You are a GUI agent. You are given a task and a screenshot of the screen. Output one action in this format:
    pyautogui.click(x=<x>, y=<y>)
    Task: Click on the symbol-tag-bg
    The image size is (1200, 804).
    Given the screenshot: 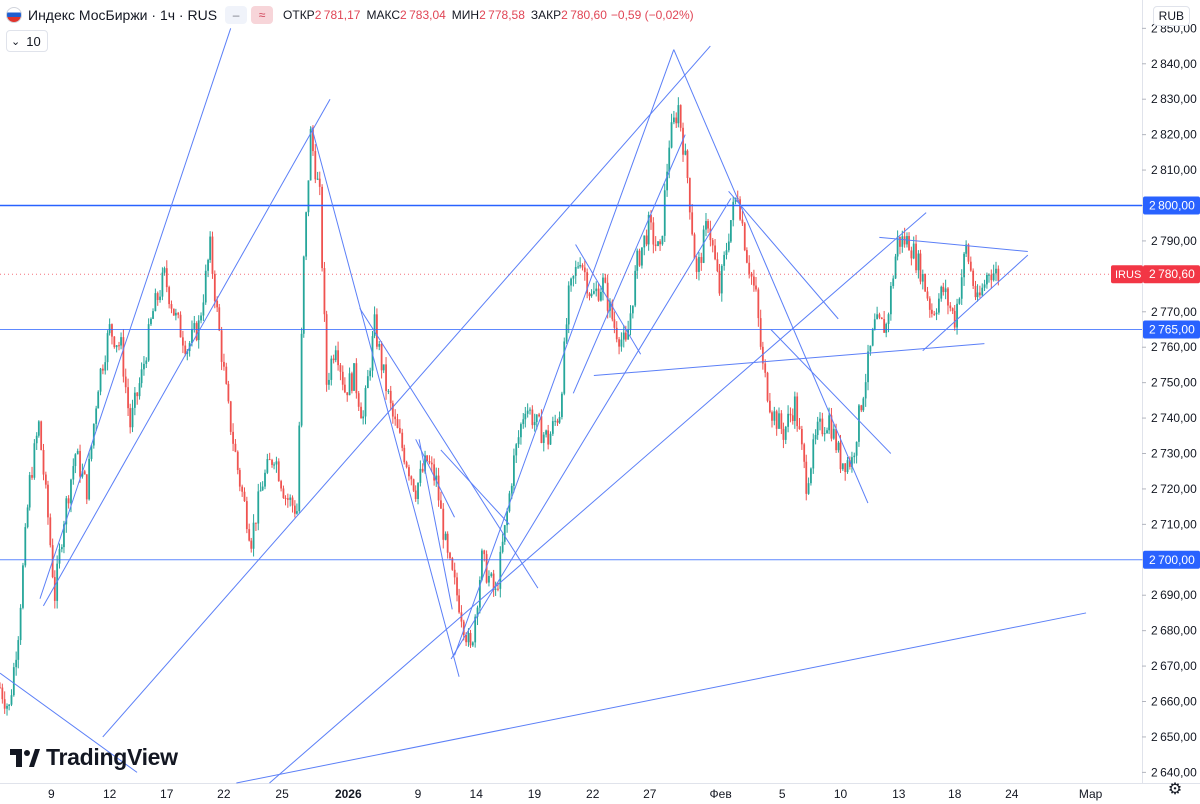 What is the action you would take?
    pyautogui.click(x=1127, y=274)
    